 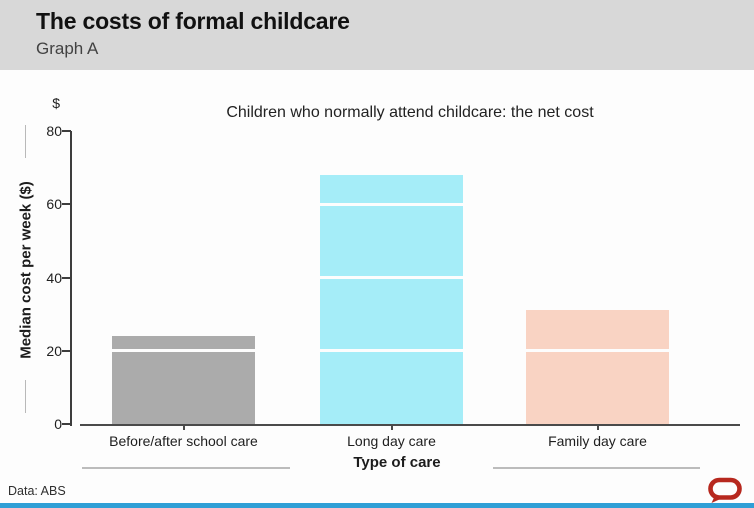 I want to click on x-axis-title-rule-right, so click(x=596, y=468).